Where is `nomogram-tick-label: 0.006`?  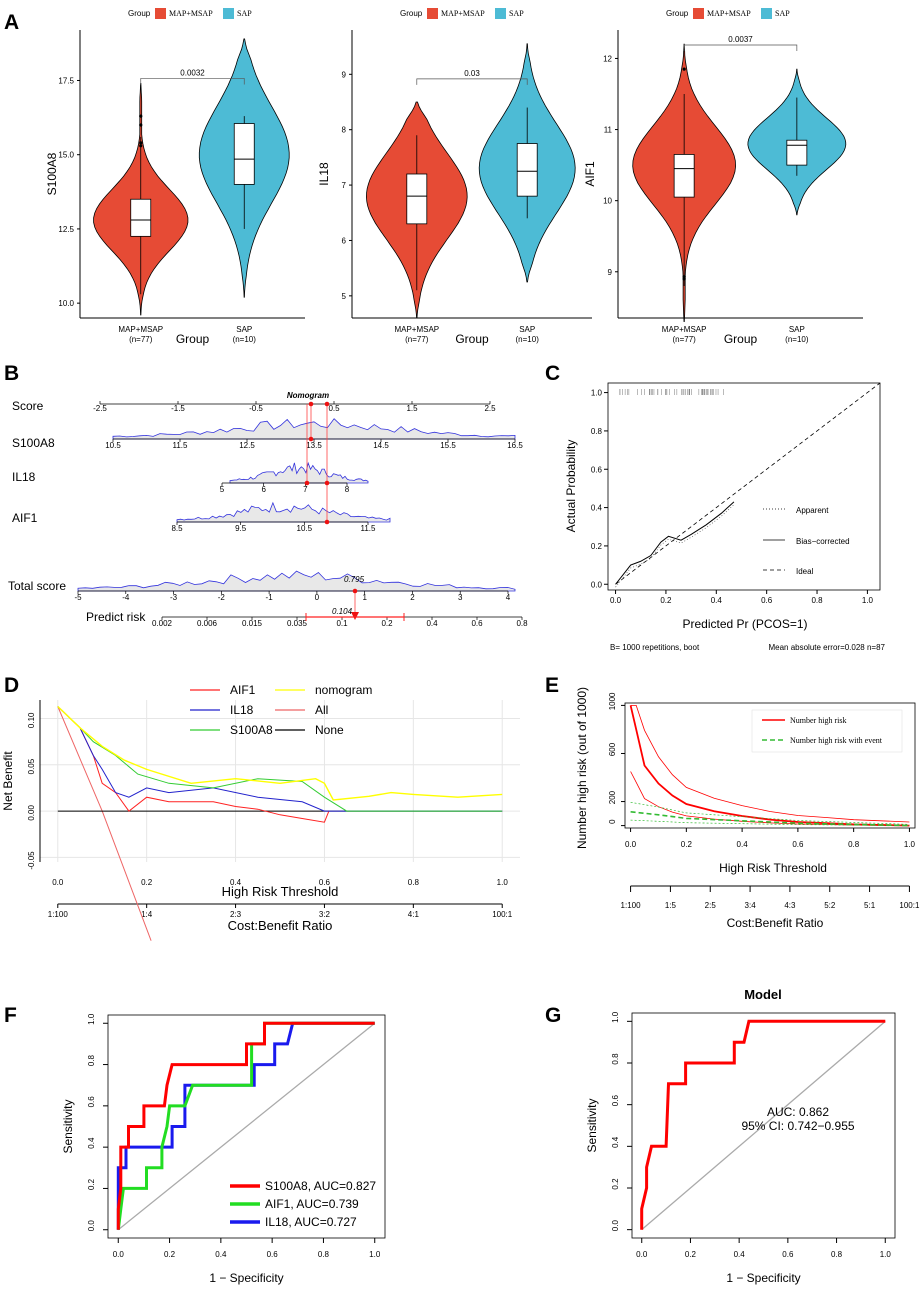
nomogram-tick-label: 0.006 is located at coordinates (207, 623).